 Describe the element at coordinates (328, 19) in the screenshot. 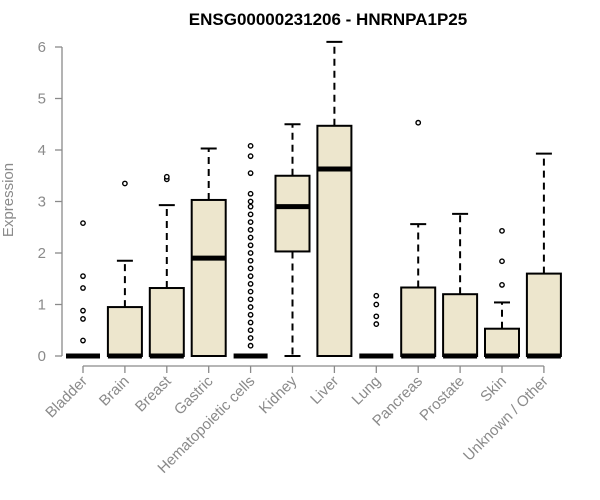

I see `chart-title: ENSG00000231206 - HNRNPA1P25` at that location.